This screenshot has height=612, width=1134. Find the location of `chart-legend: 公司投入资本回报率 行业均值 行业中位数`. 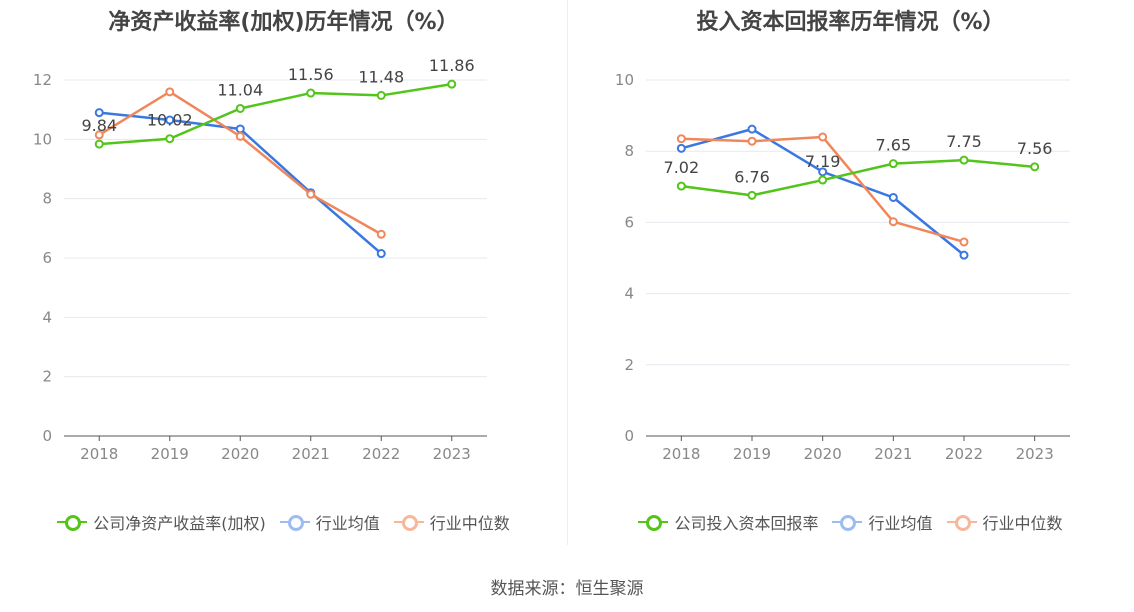

chart-legend: 公司投入资本回报率 行业均值 行业中位数 is located at coordinates (850, 522).